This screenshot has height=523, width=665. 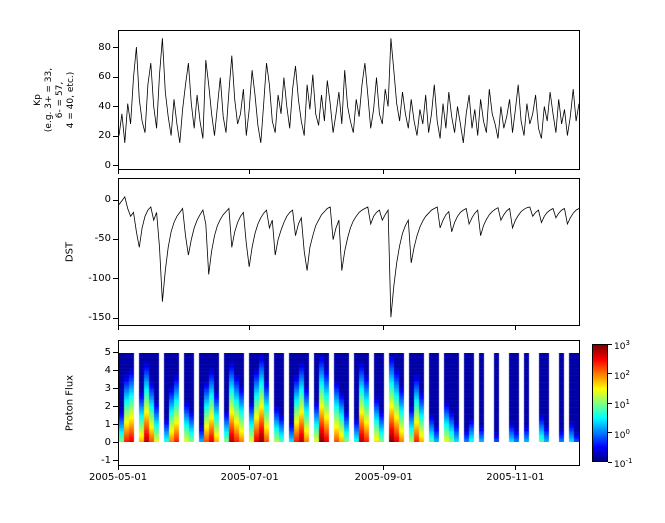 I want to click on x-tick-label: 2005-11-01, so click(x=515, y=477).